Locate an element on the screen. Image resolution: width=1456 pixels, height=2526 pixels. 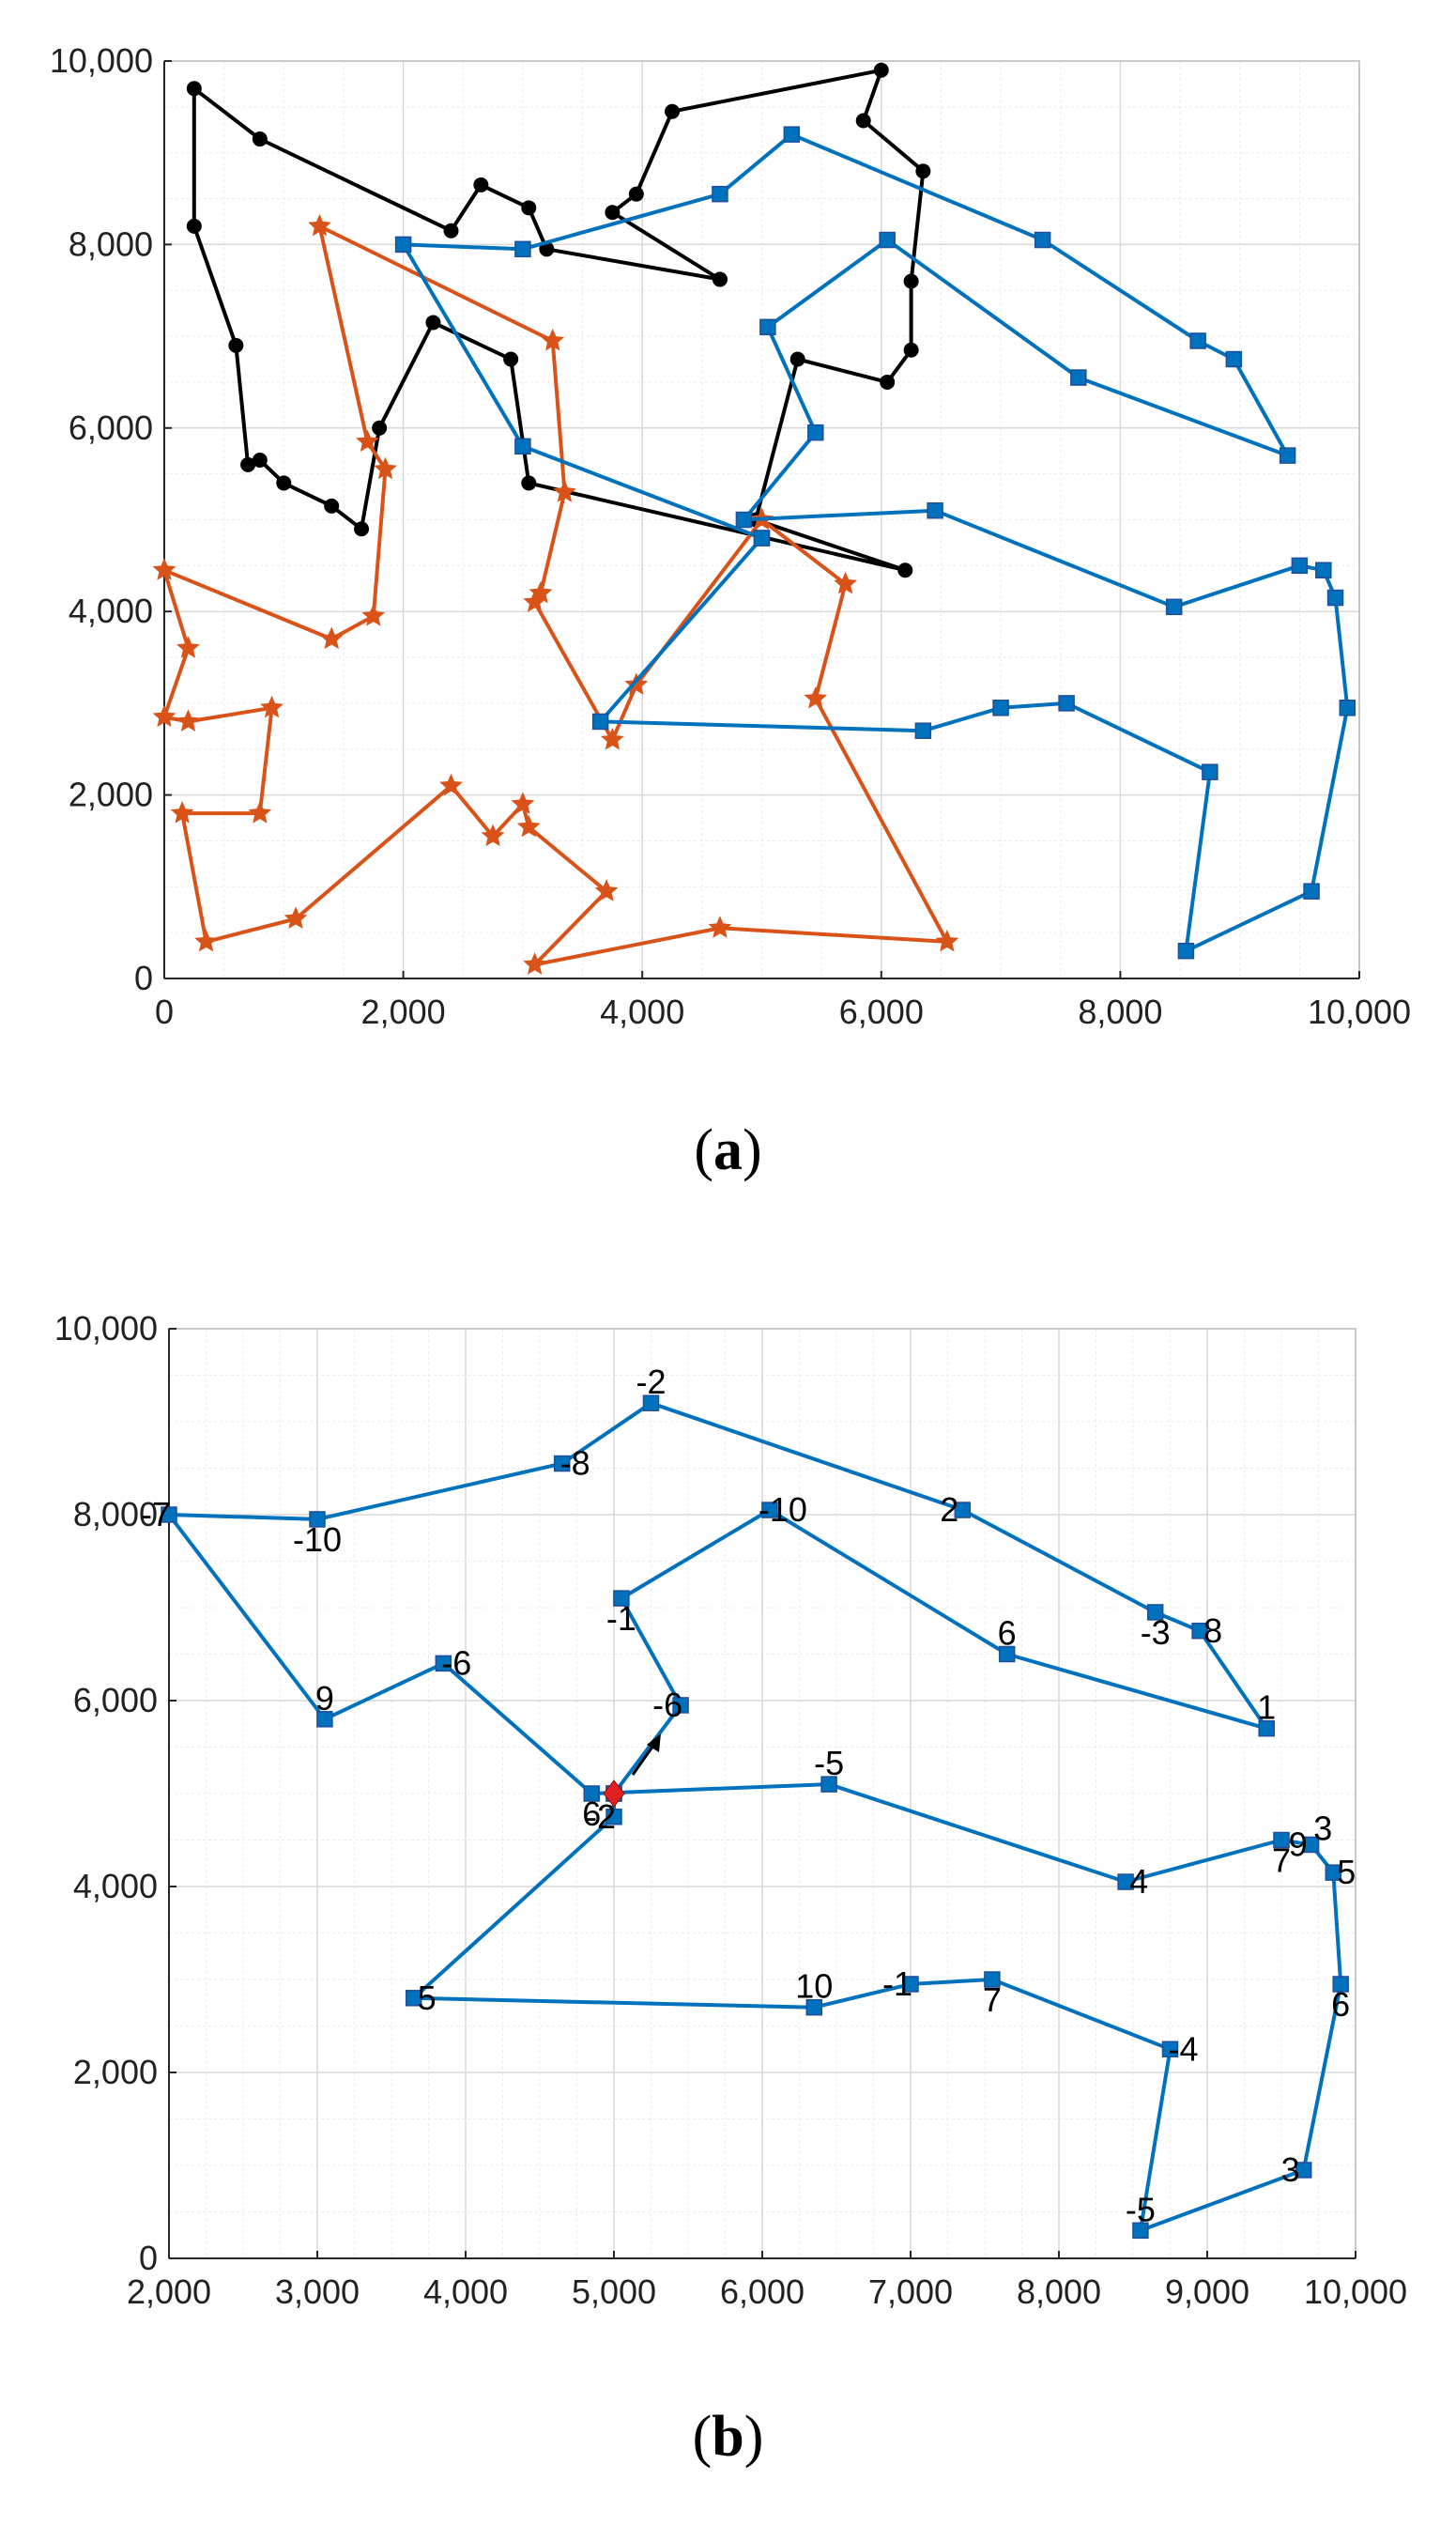
panel-a-caption-letter: a is located at coordinates (728, 1150).